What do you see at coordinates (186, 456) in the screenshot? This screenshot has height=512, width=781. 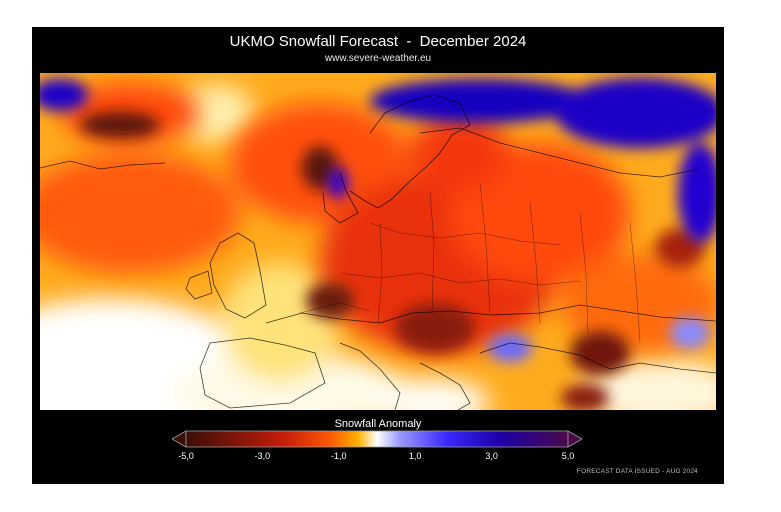 I see `colorbar-tick-label: -5,0` at bounding box center [186, 456].